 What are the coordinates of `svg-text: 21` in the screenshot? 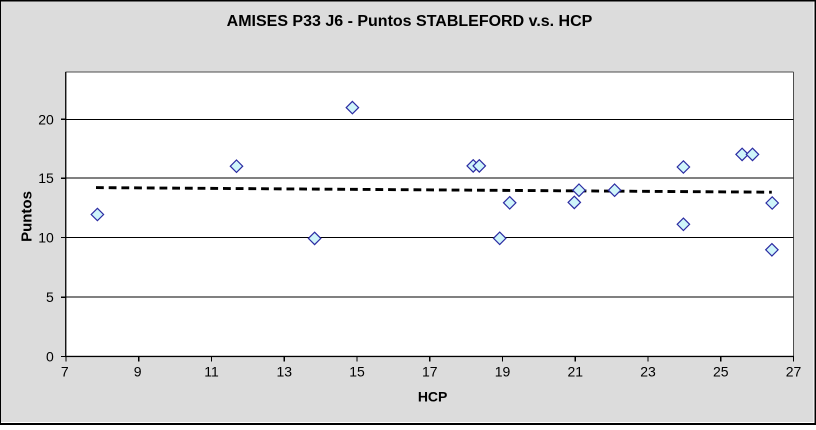 It's located at (575, 371).